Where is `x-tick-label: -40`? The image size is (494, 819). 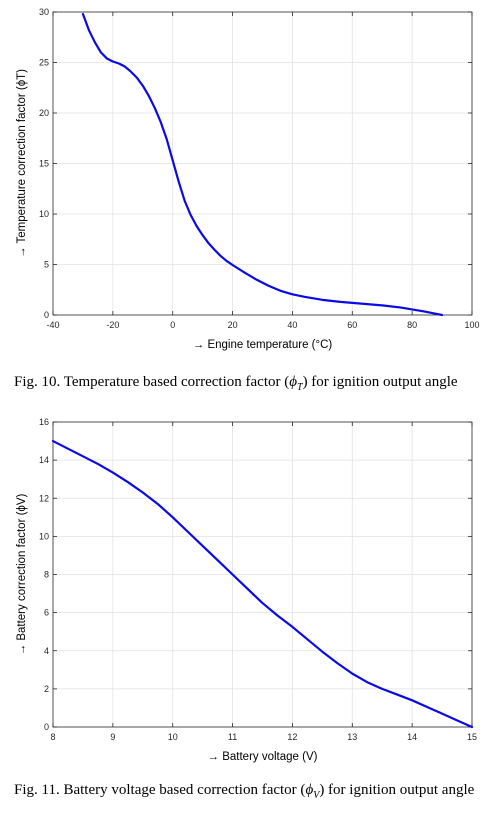
x-tick-label: -40 is located at coordinates (52, 325).